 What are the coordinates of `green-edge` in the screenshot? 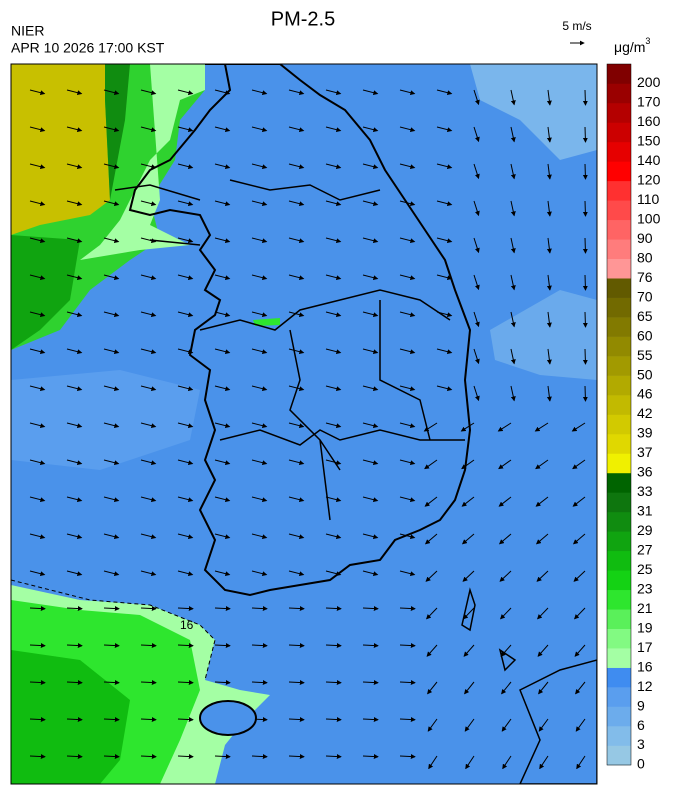 It's located at (142, 162).